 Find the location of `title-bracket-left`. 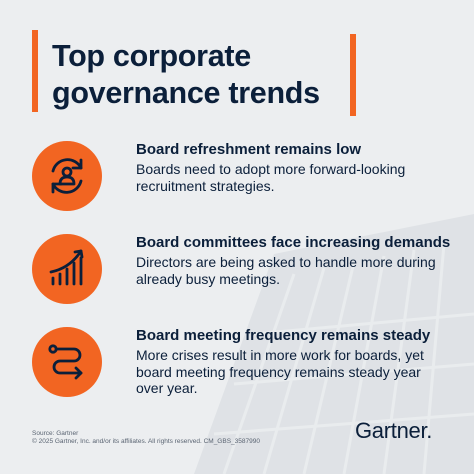

title-bracket-left is located at coordinates (35, 71).